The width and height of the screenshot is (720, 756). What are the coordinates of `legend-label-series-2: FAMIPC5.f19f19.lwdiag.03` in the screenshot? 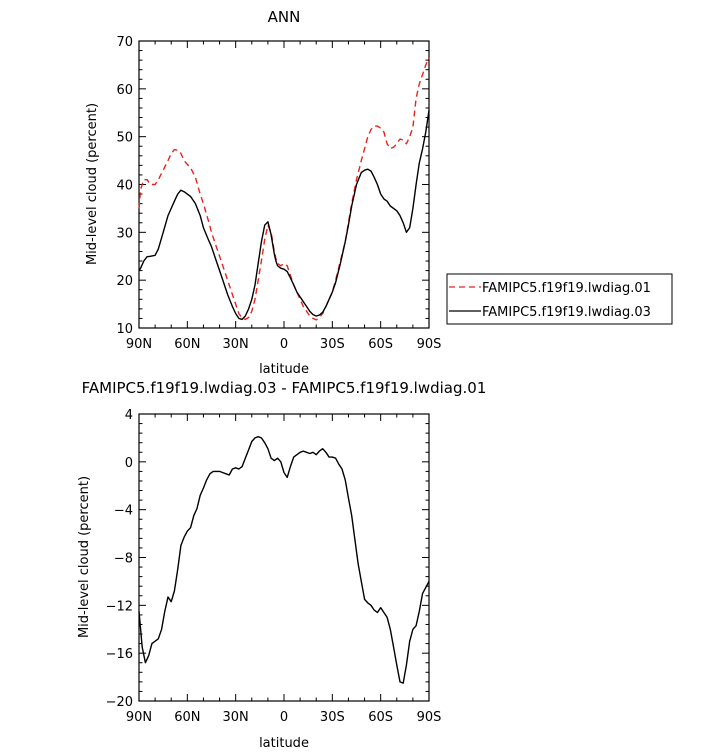 It's located at (566, 312).